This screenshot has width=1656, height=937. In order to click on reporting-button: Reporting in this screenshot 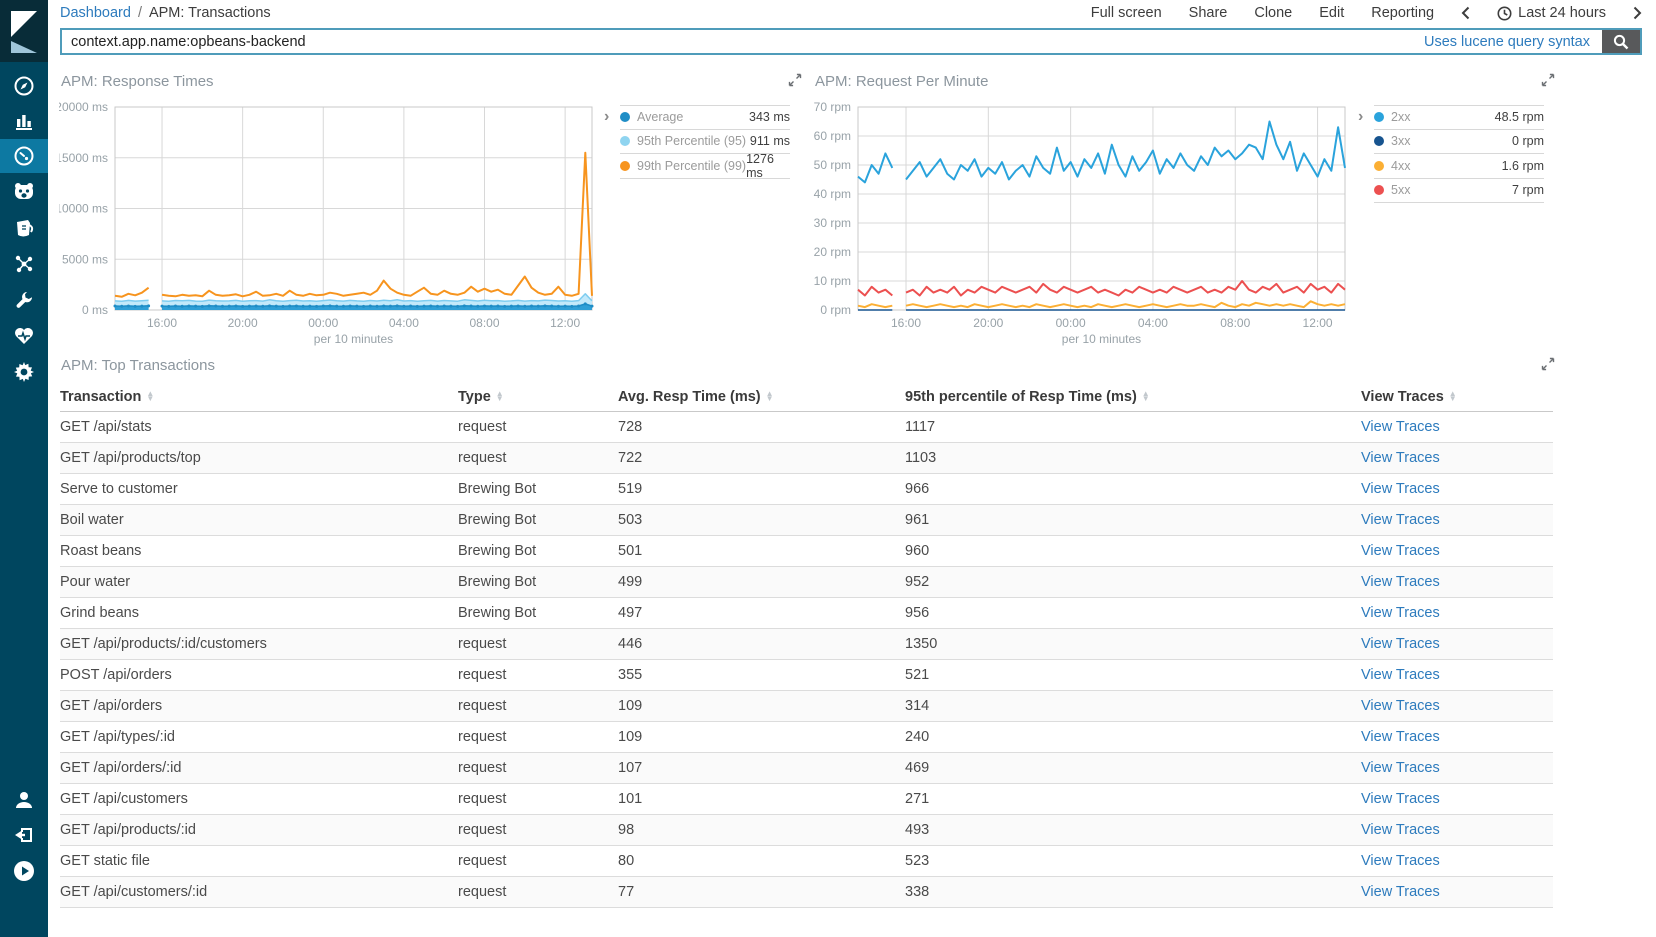, I will do `click(1403, 13)`.